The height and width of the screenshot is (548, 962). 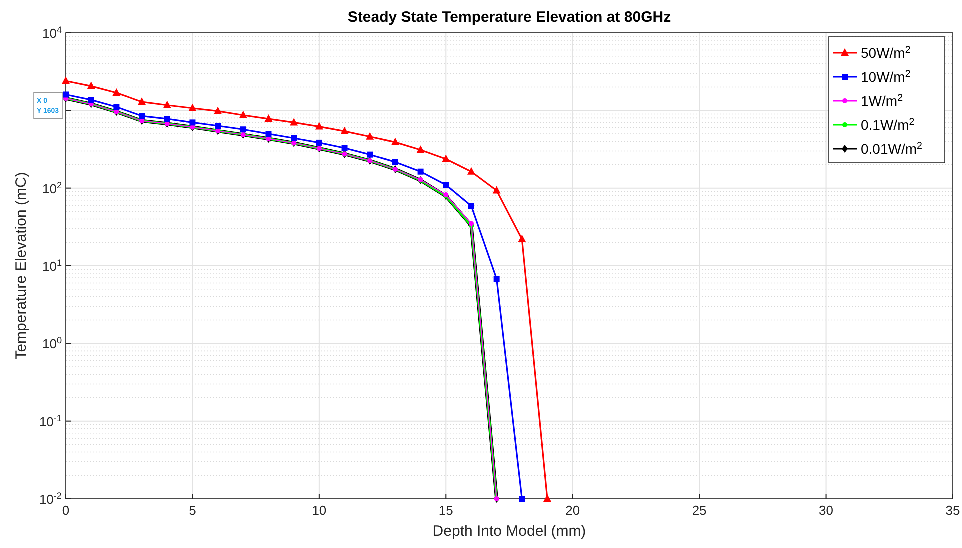 What do you see at coordinates (66, 510) in the screenshot?
I see `x-tick-label: 0` at bounding box center [66, 510].